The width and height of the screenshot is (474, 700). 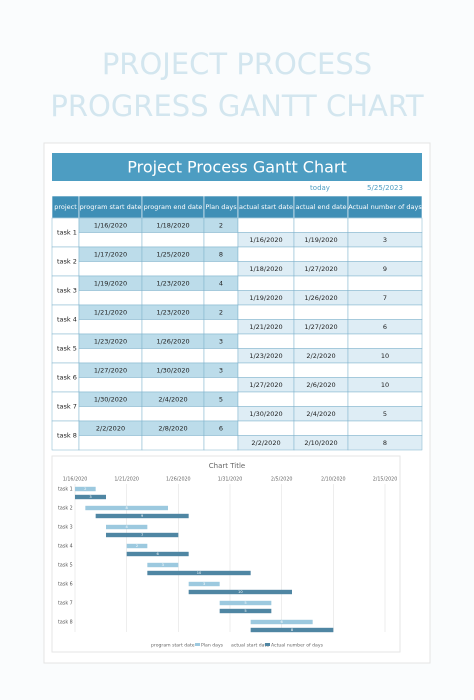 I want to click on header-label: program start date, so click(x=111, y=207).